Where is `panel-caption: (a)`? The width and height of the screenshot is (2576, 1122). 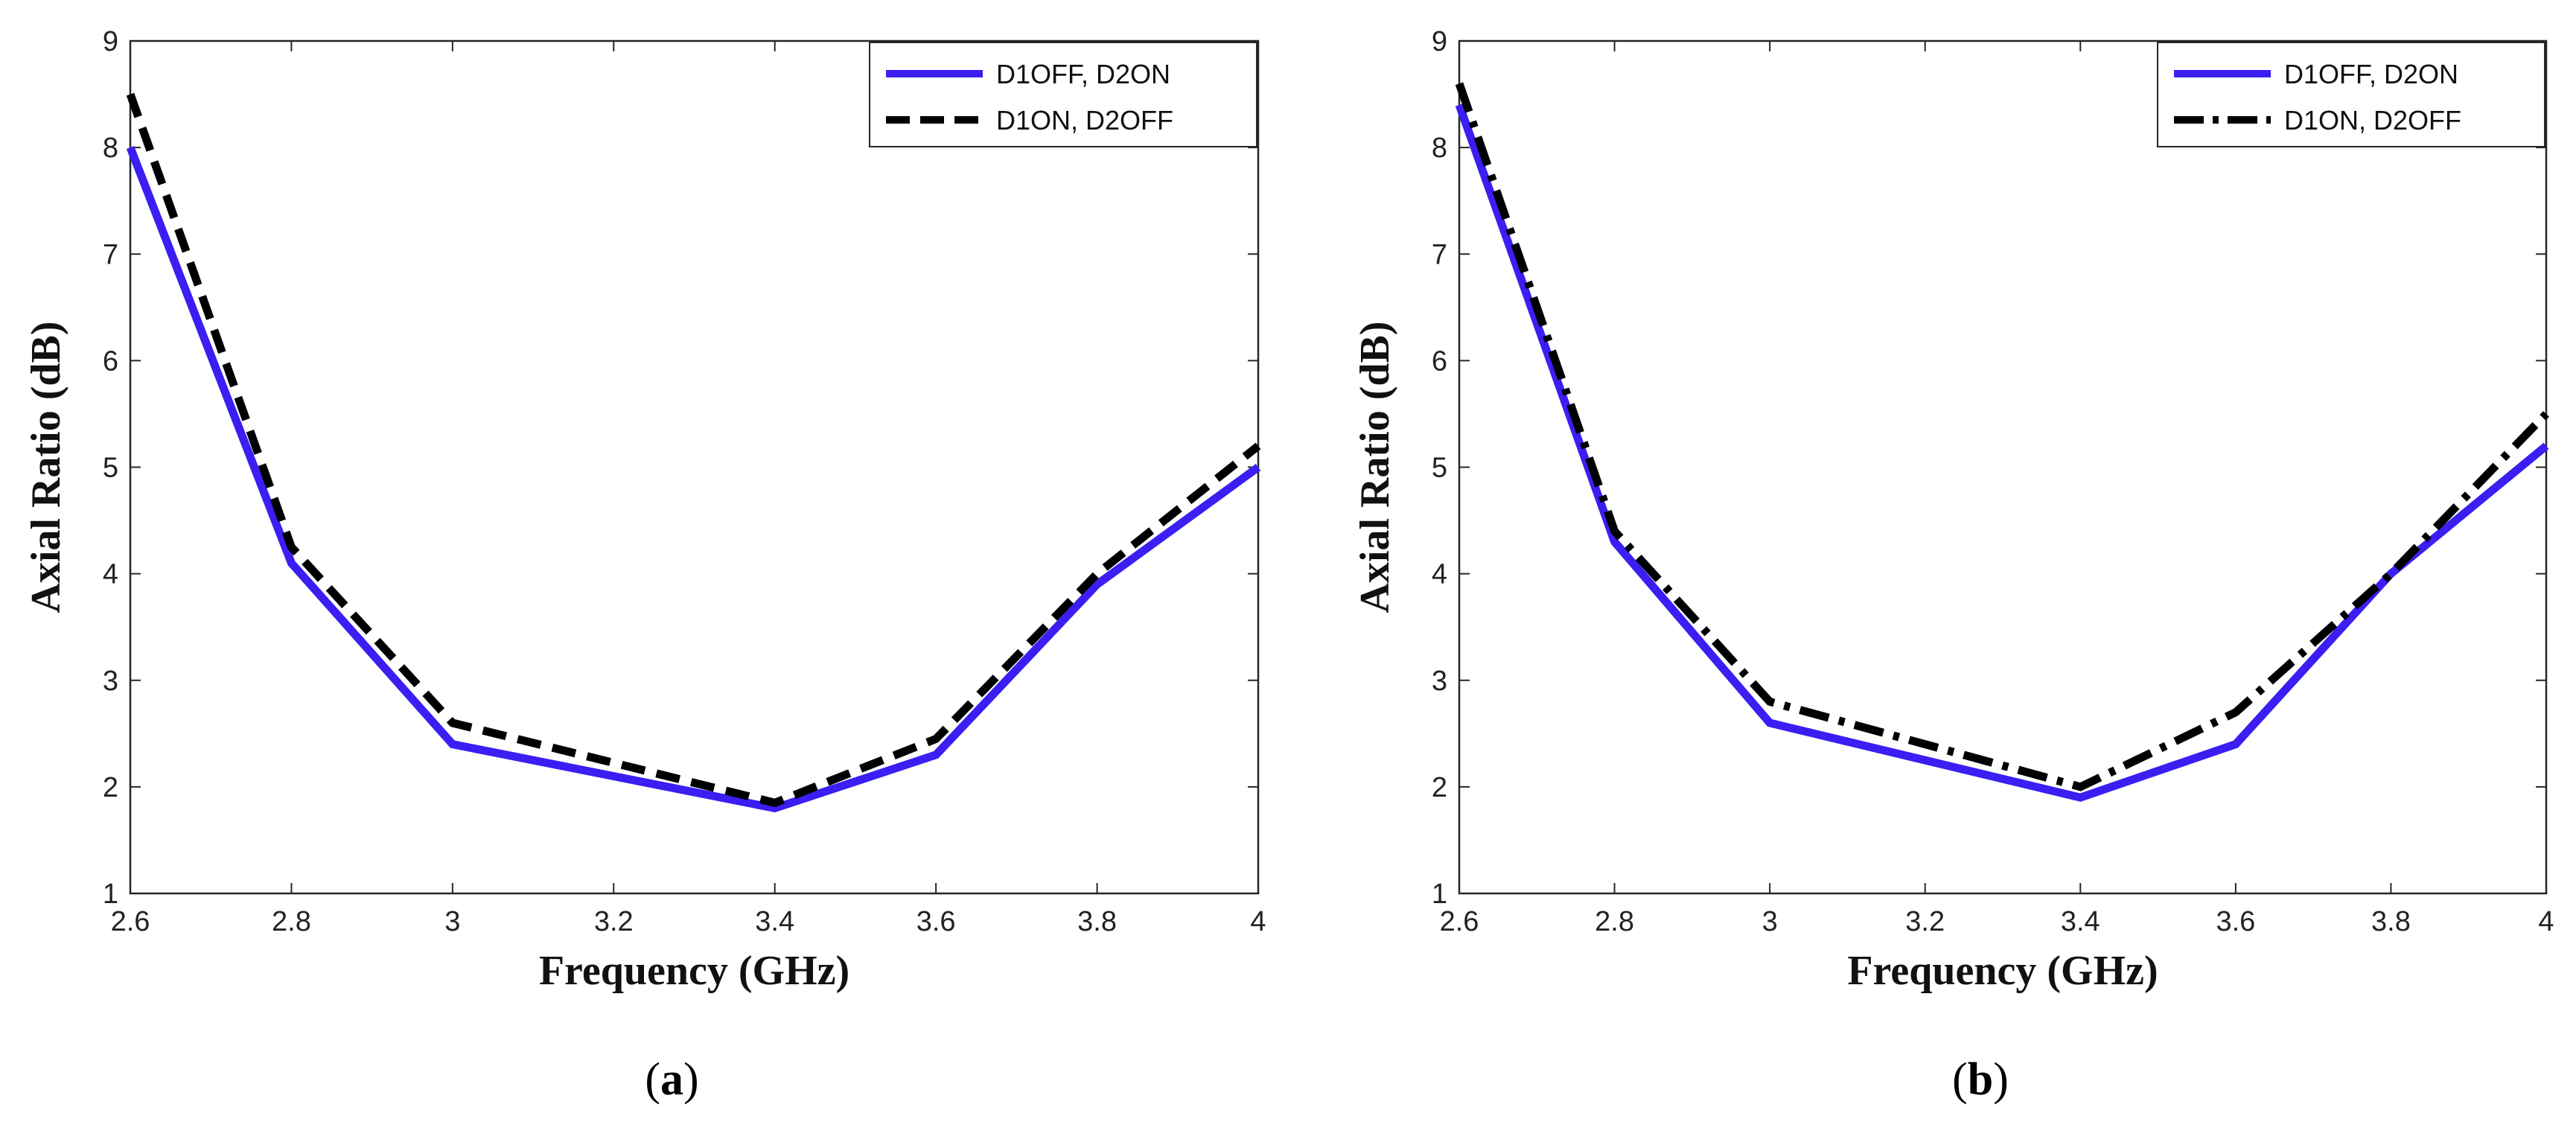
panel-caption: (a) is located at coordinates (671, 1079).